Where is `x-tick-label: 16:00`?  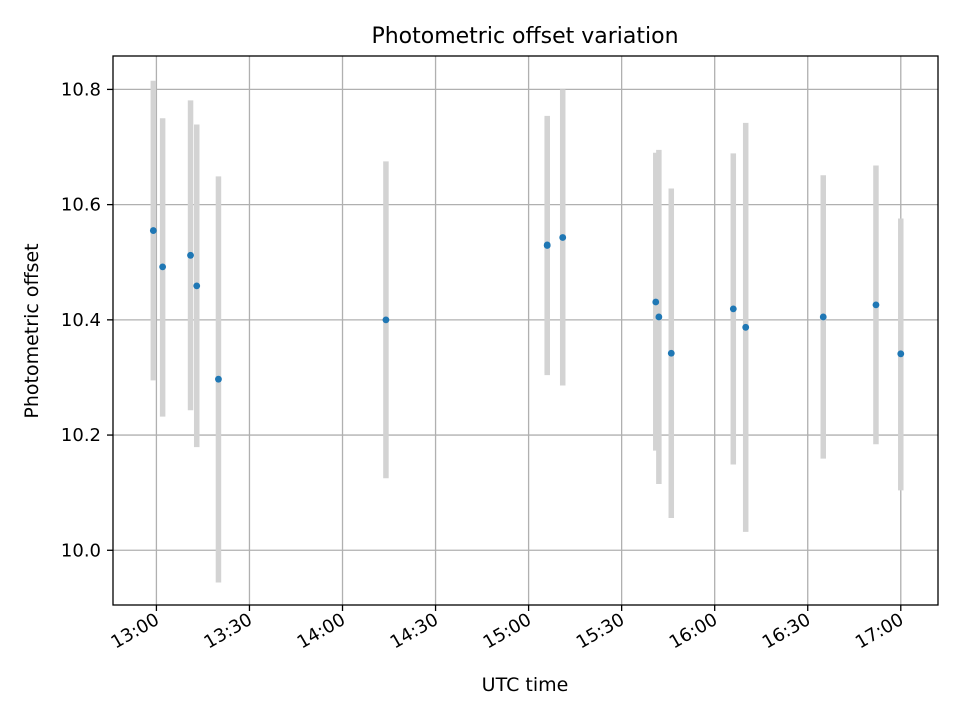
x-tick-label: 16:00 is located at coordinates (693, 631).